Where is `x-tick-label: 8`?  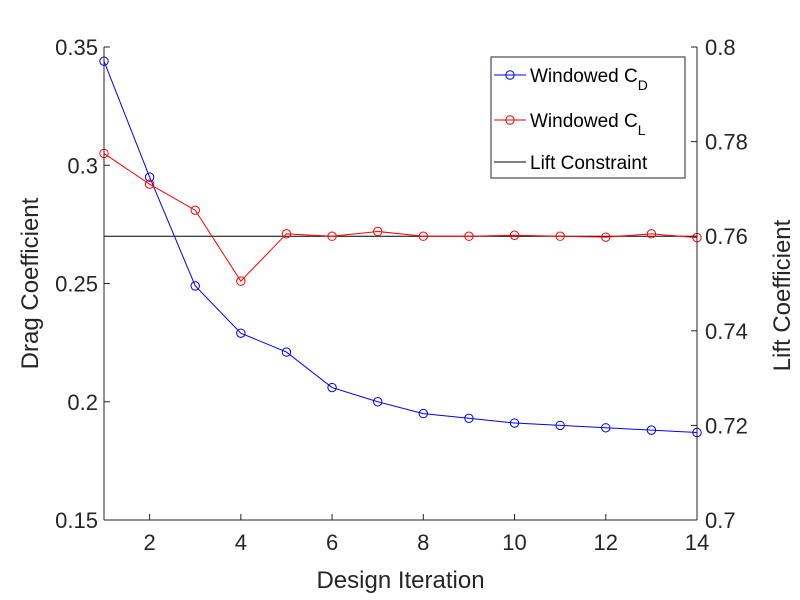 x-tick-label: 8 is located at coordinates (423, 542).